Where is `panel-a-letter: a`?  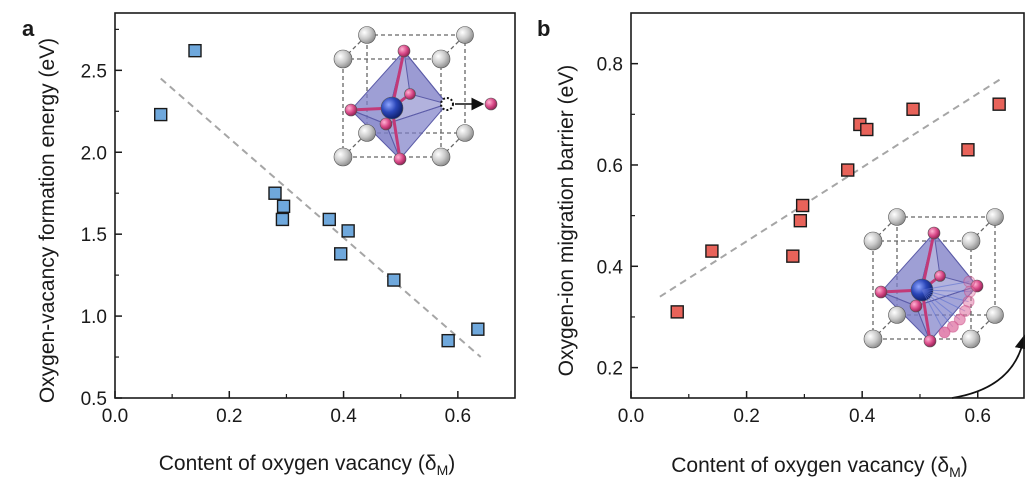
panel-a-letter: a is located at coordinates (28, 28).